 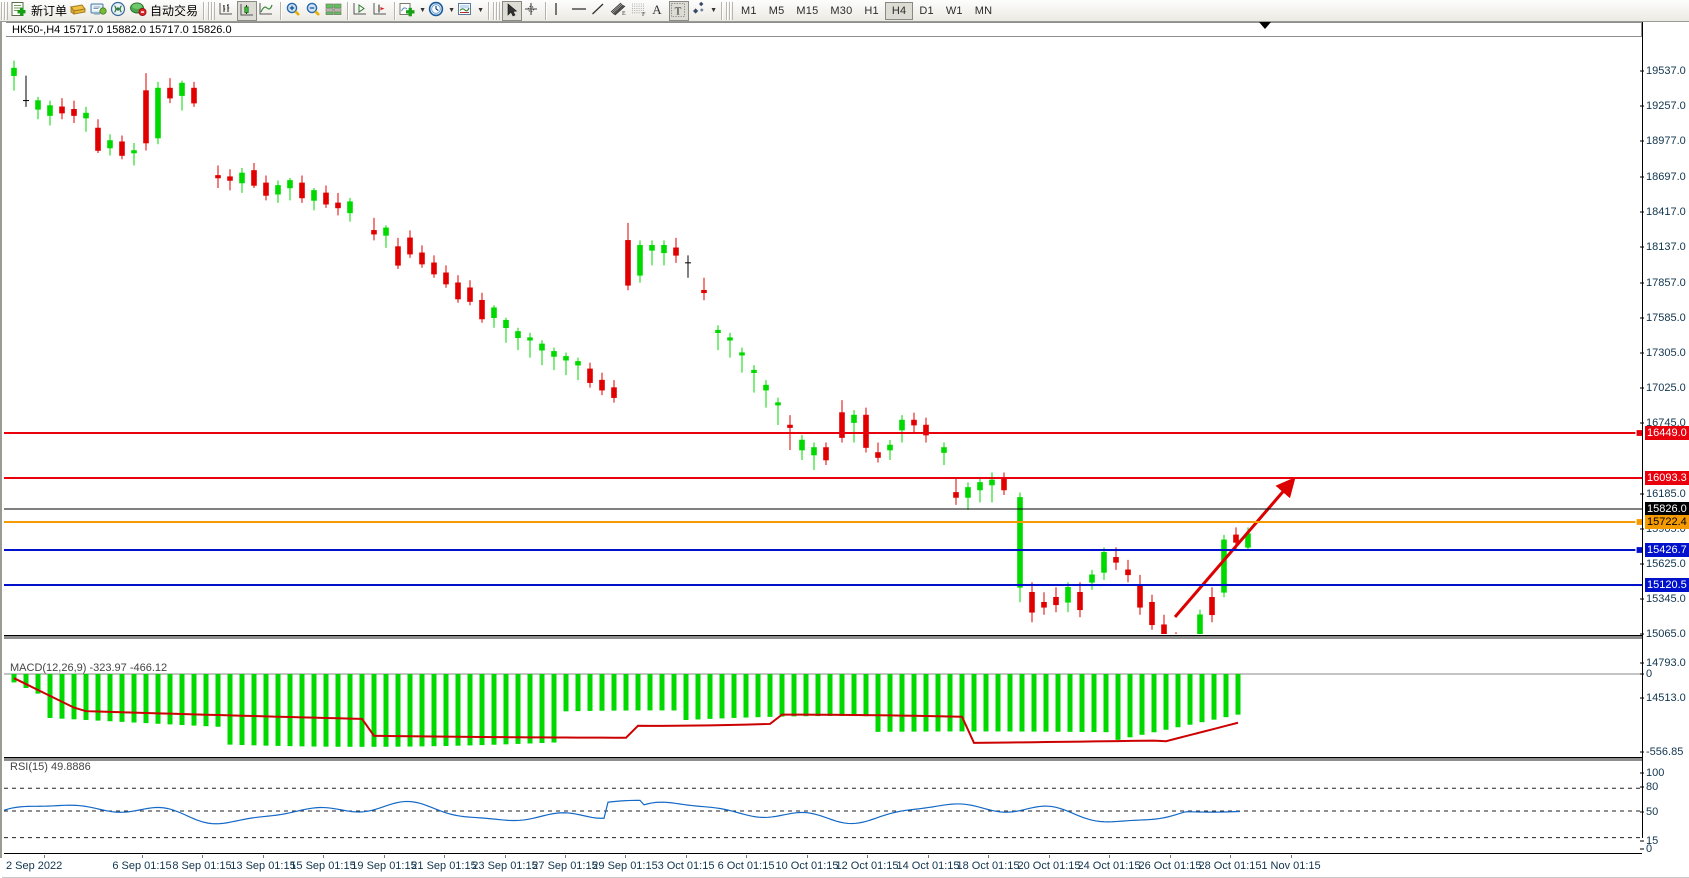 I want to click on shapes-icon, so click(x=699, y=11).